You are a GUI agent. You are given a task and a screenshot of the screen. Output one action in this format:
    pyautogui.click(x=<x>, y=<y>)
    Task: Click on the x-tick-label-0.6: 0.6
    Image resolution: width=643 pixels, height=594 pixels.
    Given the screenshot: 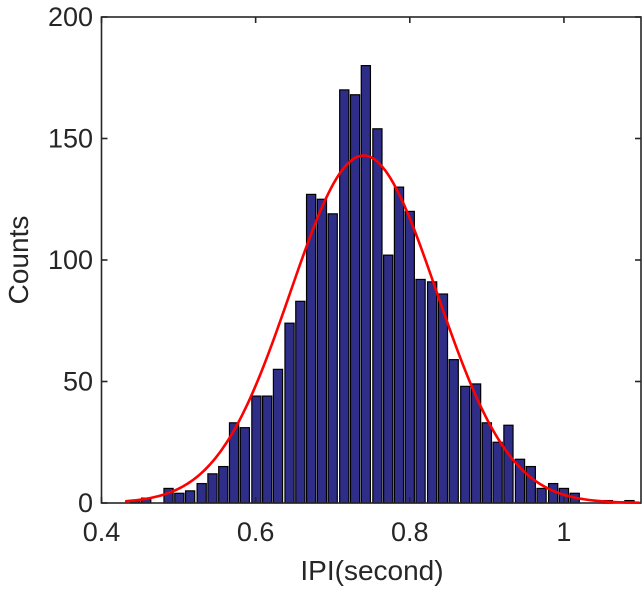 What is the action you would take?
    pyautogui.click(x=256, y=532)
    